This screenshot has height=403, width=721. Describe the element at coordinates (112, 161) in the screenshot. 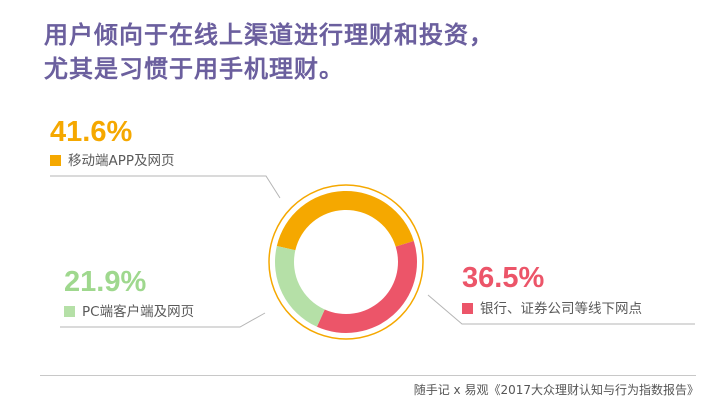

I see `slice-label-mobile: 移动端APP及网页` at that location.